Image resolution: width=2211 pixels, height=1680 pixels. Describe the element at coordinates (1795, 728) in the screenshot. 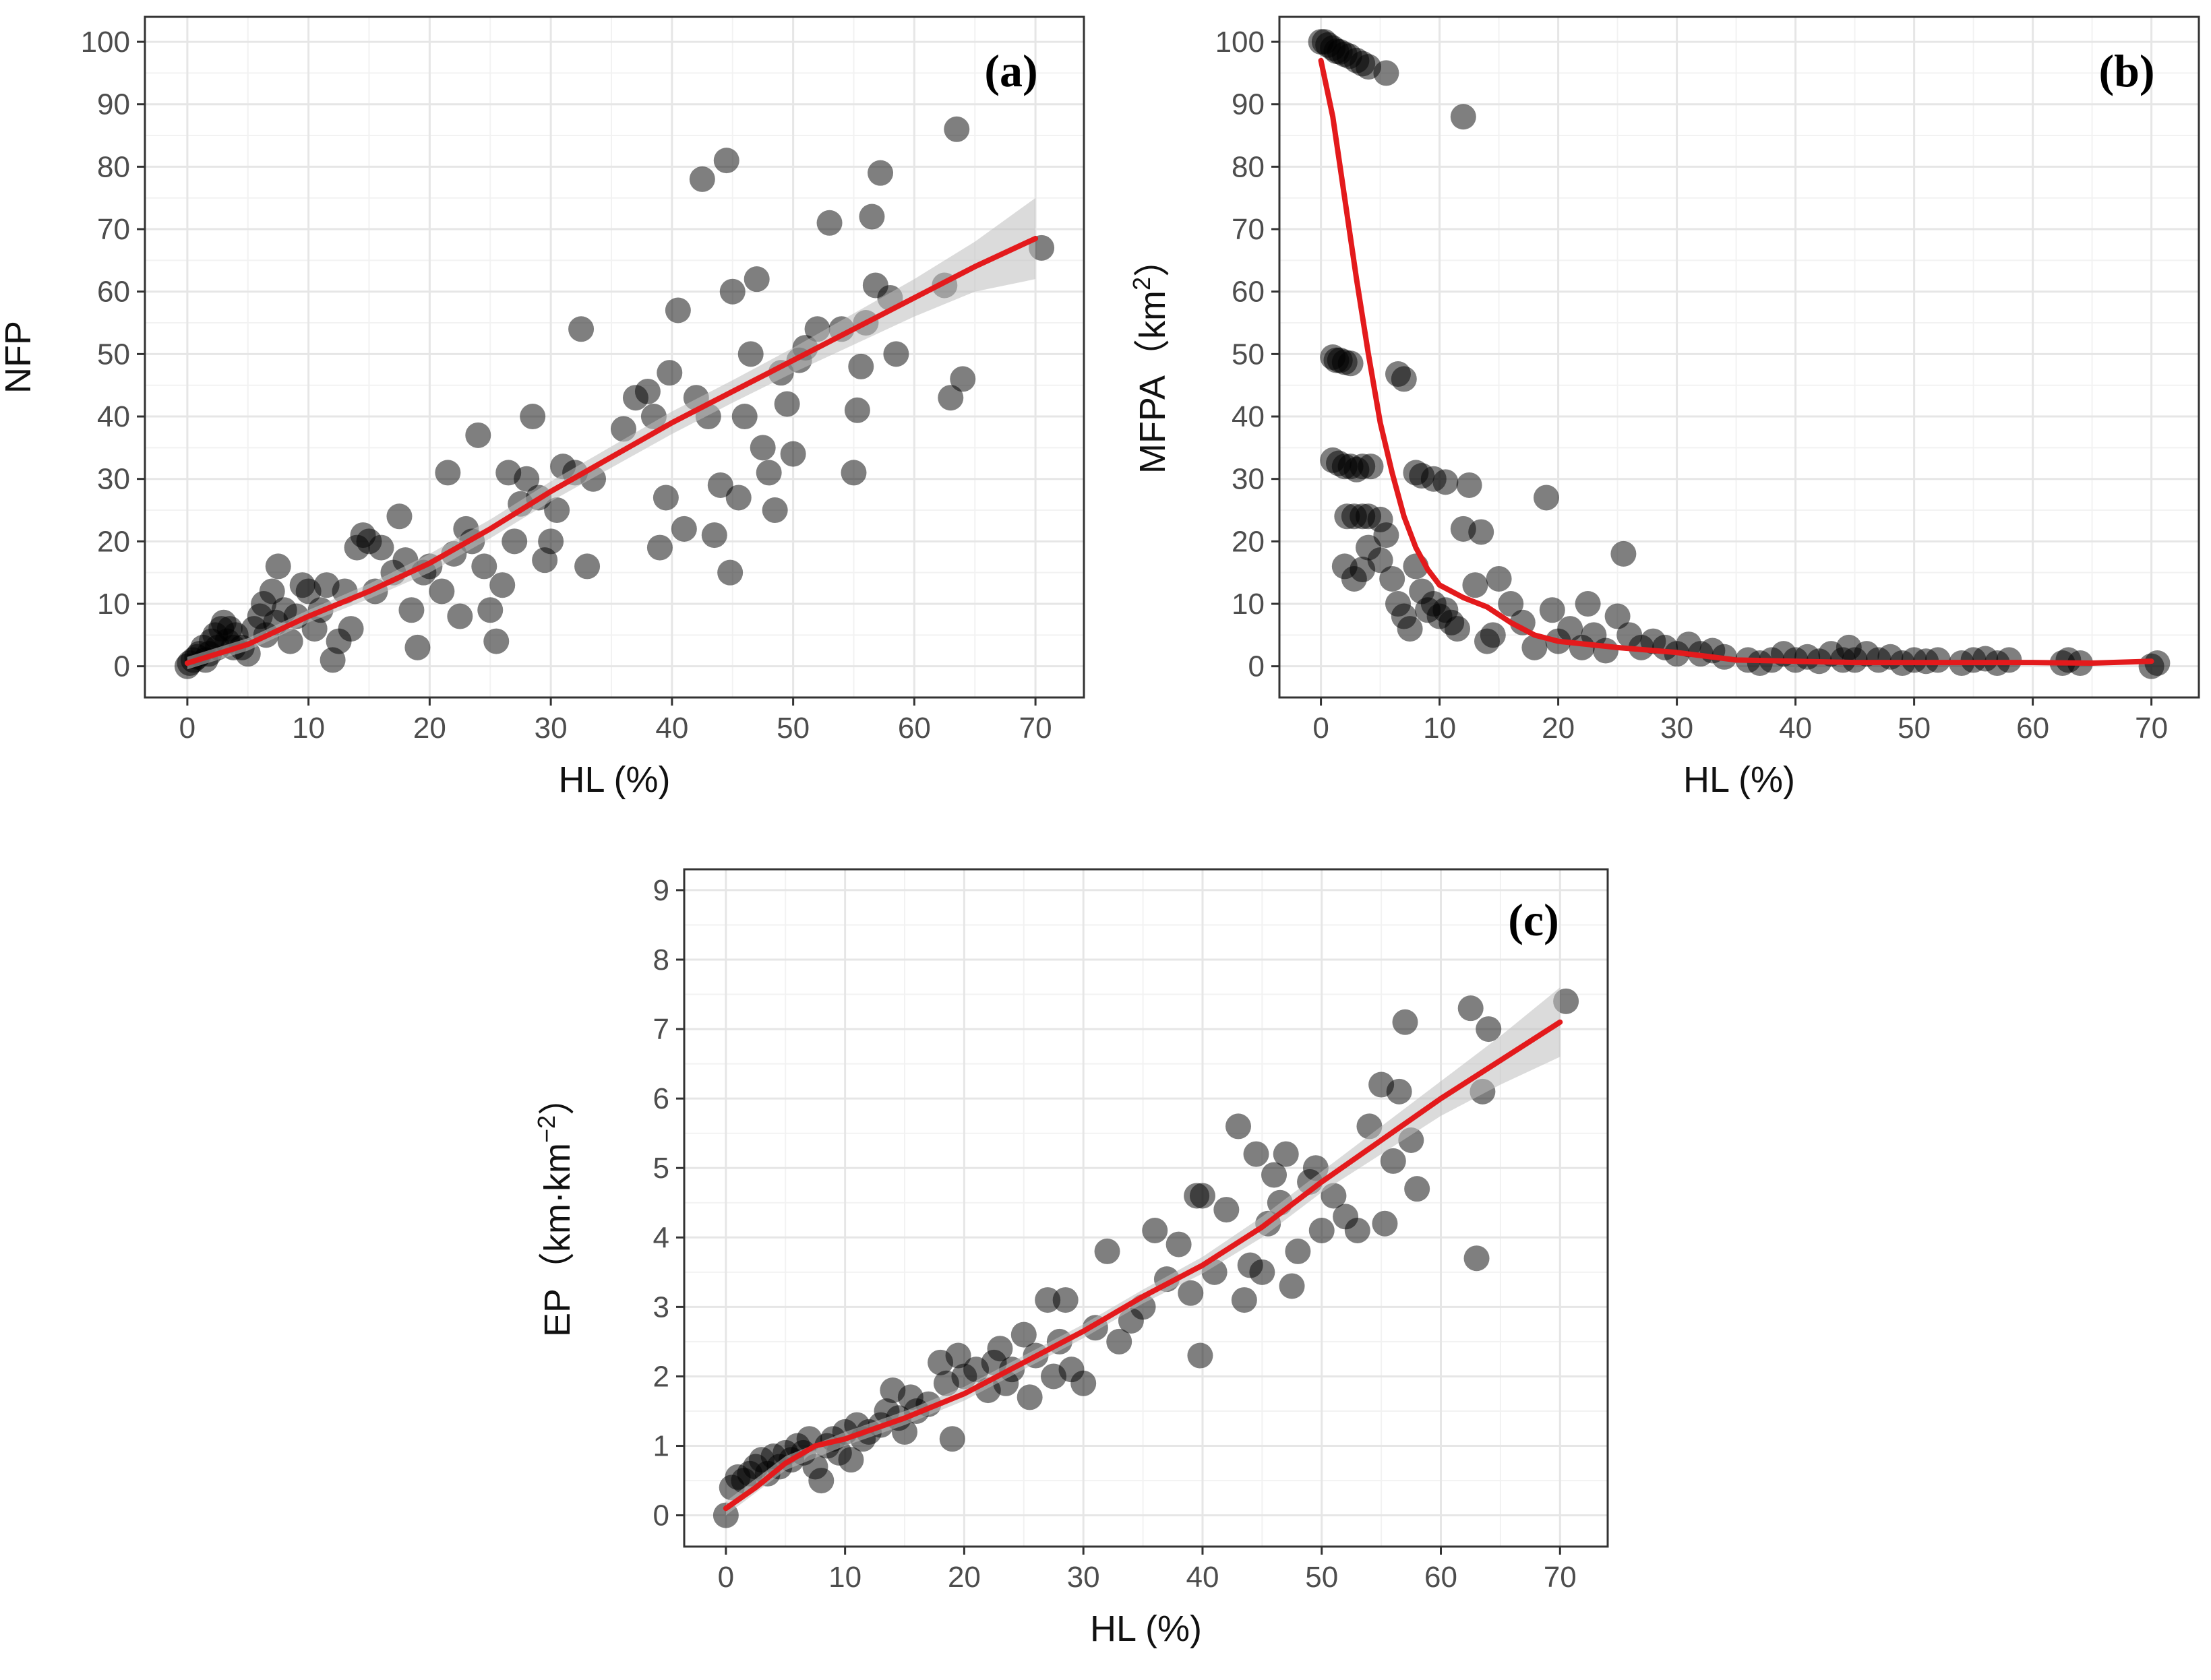

I see `x-tick-label: 40` at that location.